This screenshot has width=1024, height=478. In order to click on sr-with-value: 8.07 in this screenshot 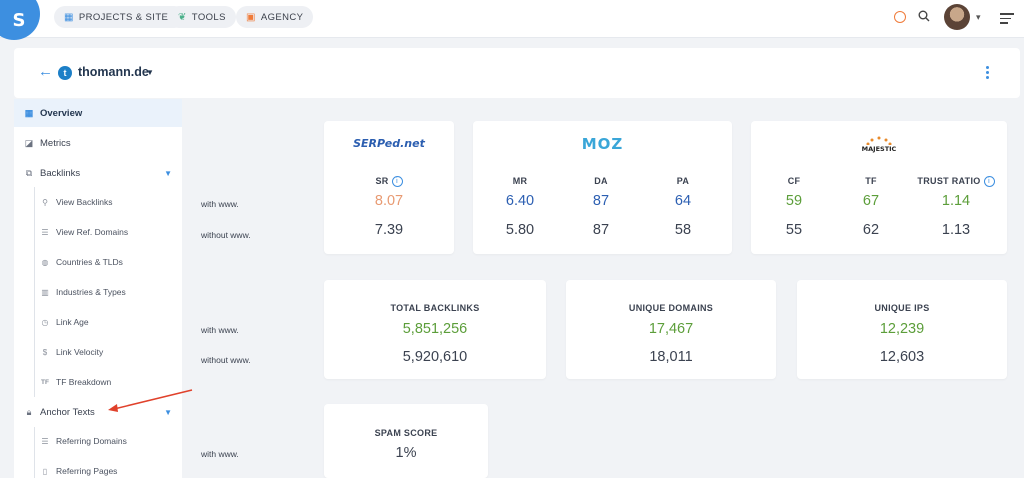, I will do `click(389, 201)`.